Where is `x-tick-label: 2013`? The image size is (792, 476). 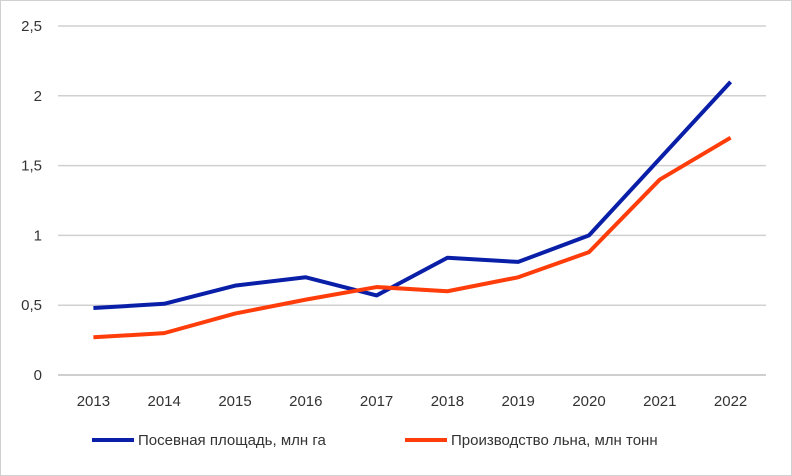
x-tick-label: 2013 is located at coordinates (93, 401).